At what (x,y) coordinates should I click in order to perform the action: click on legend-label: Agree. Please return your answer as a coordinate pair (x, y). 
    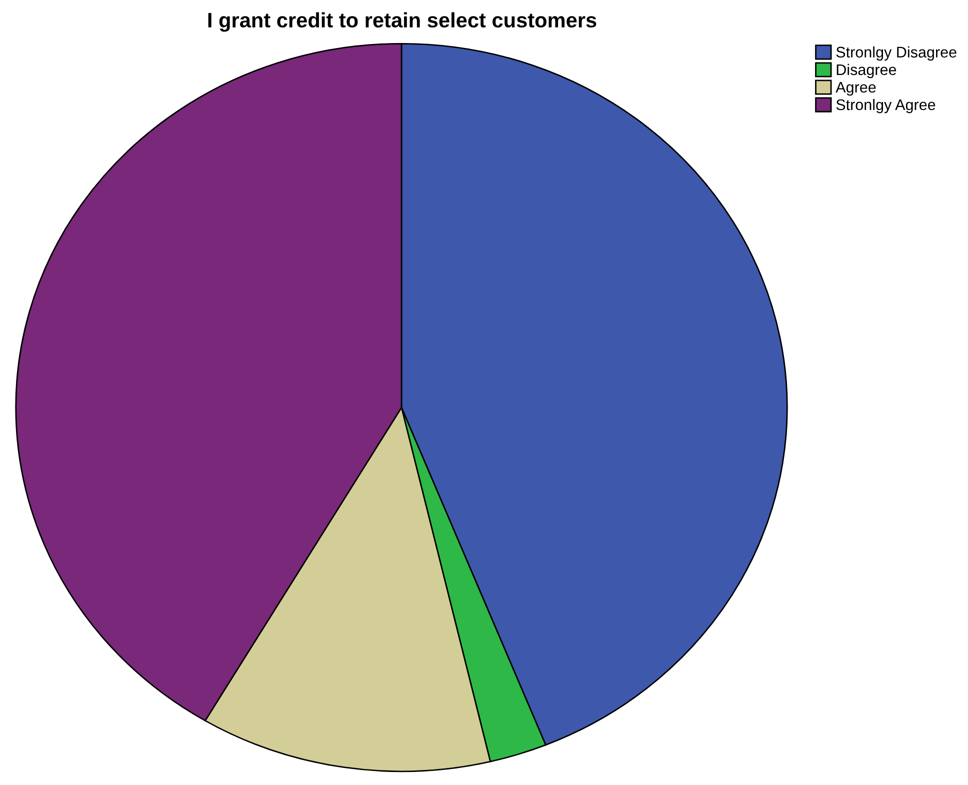
    Looking at the image, I should click on (856, 89).